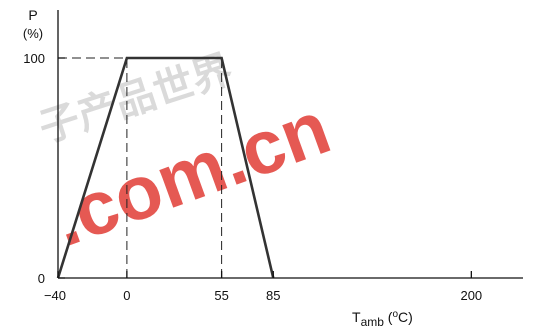 Image resolution: width=542 pixels, height=331 pixels. Describe the element at coordinates (33, 33) in the screenshot. I see `y-axis-unit: (%)` at that location.